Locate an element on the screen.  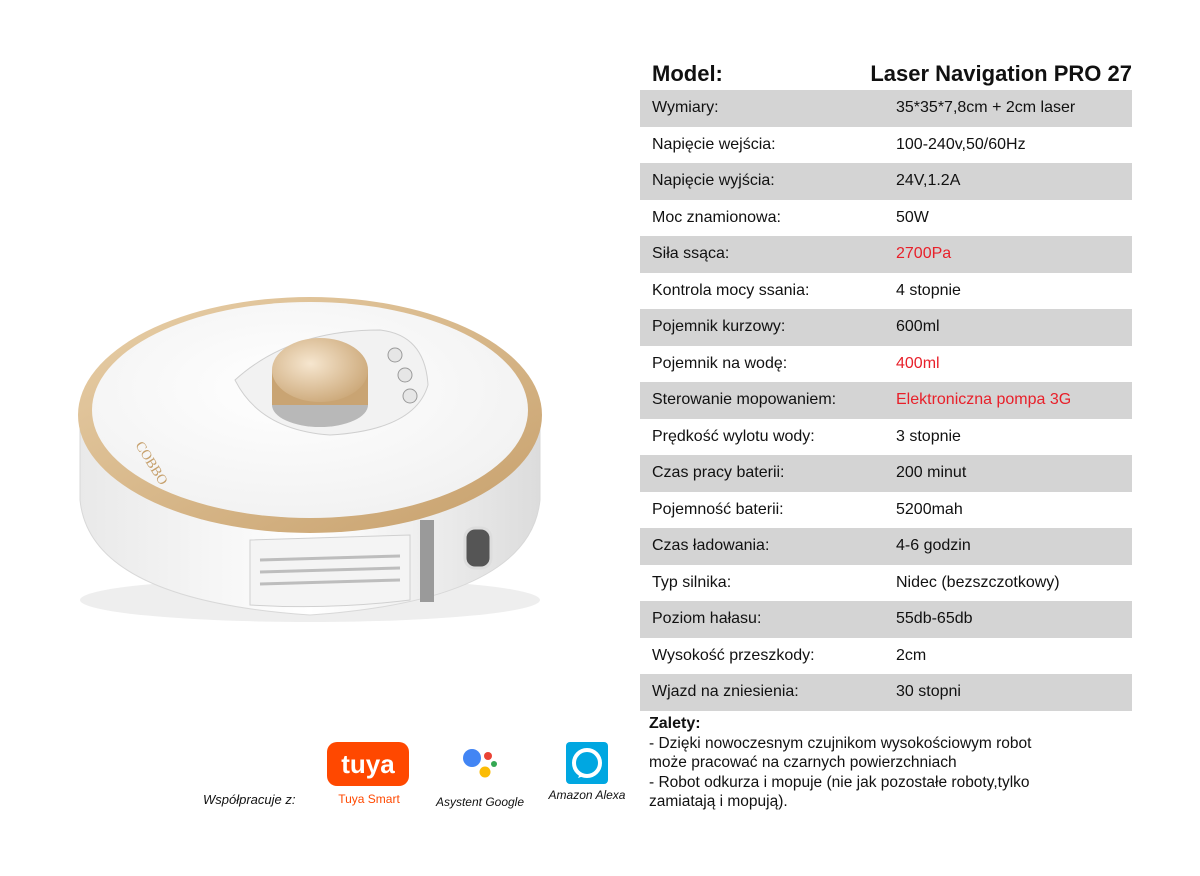
spec-row: Moc znamionowa: 50W is located at coordinates (886, 218).